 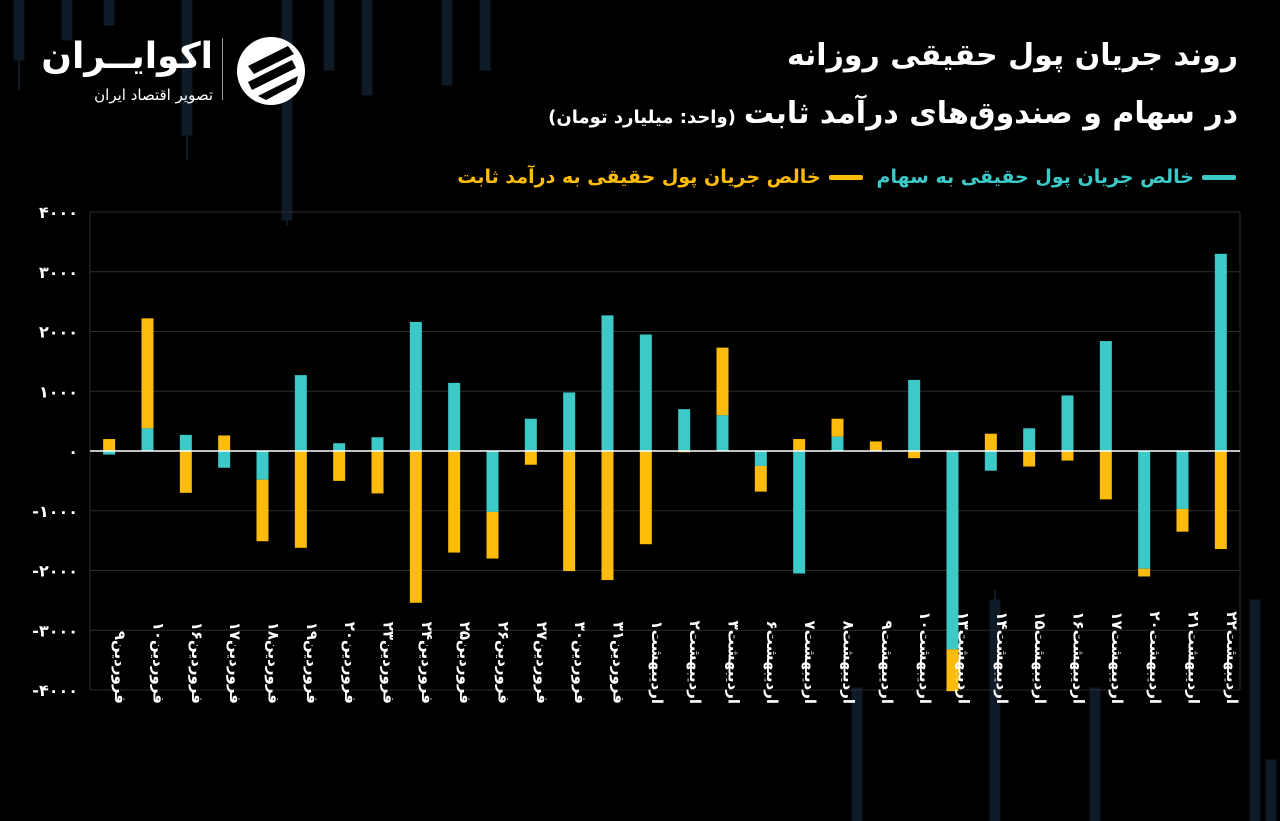 I want to click on x-tick-label: فروردین۲۵, so click(x=465, y=663).